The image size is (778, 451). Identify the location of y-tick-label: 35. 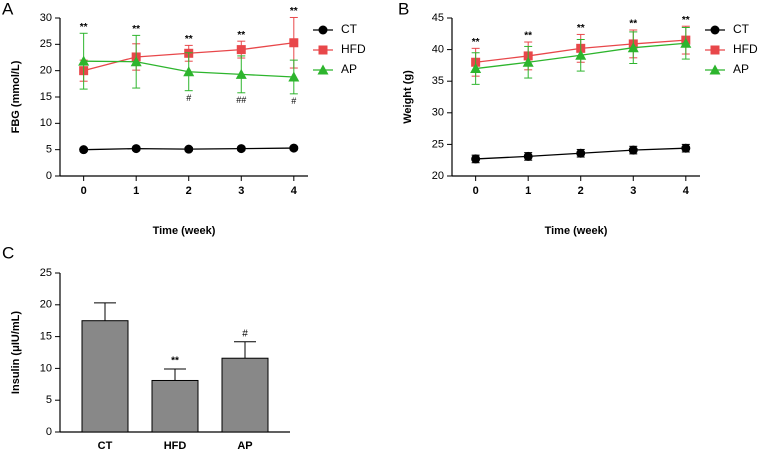
(438, 81).